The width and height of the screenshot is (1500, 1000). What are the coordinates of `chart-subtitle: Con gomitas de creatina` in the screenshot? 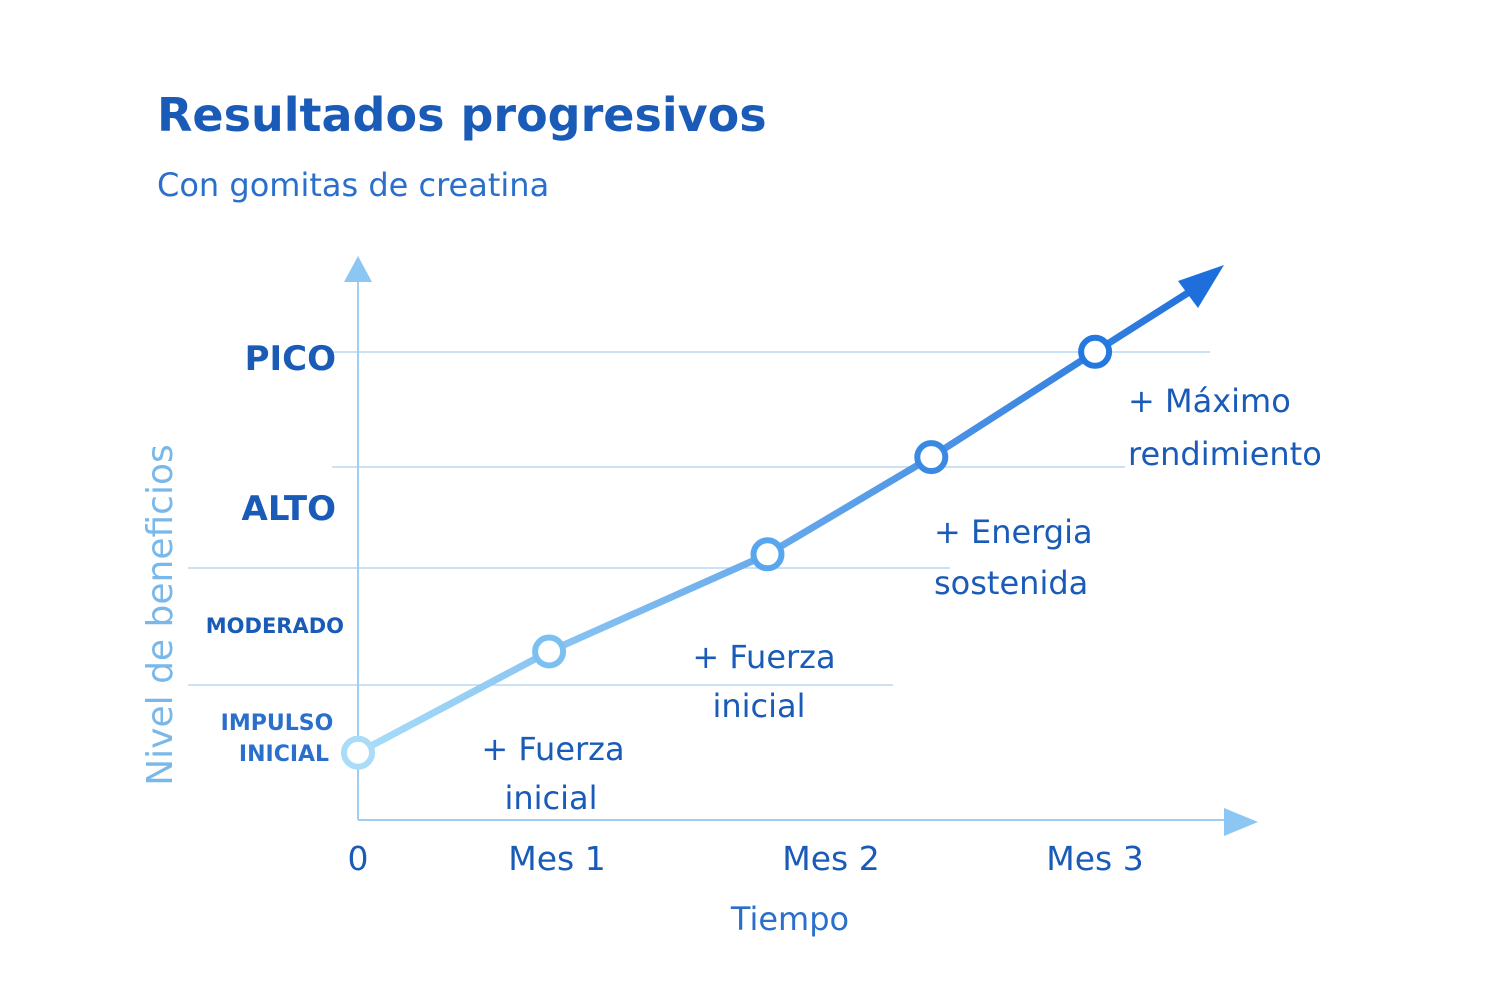 It's located at (353, 185).